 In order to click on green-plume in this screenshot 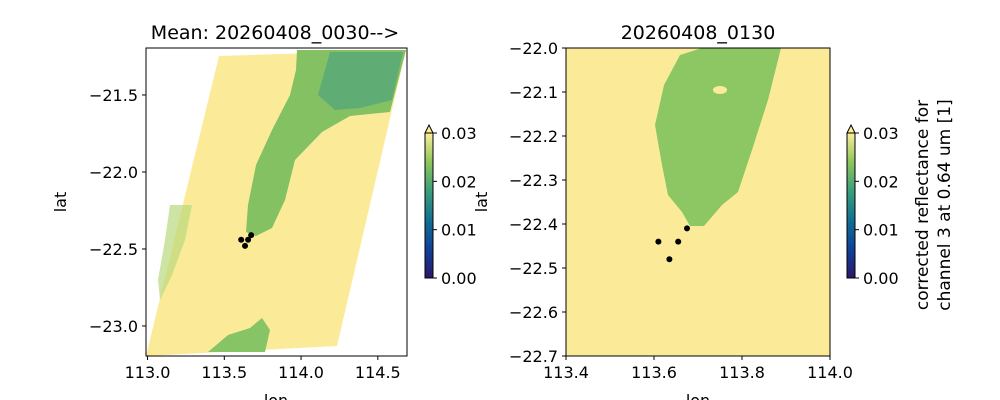, I will do `click(718, 137)`.